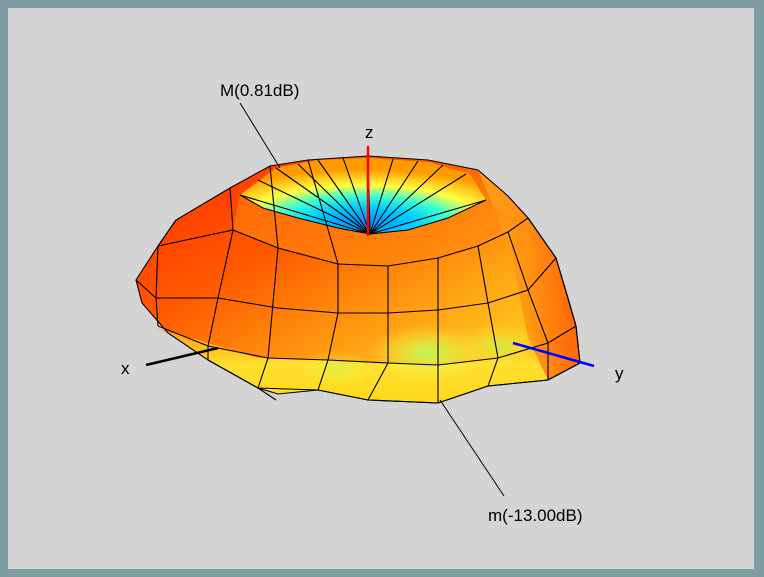 This screenshot has width=764, height=577. I want to click on max-annotation: M(0.81dB), so click(259, 90).